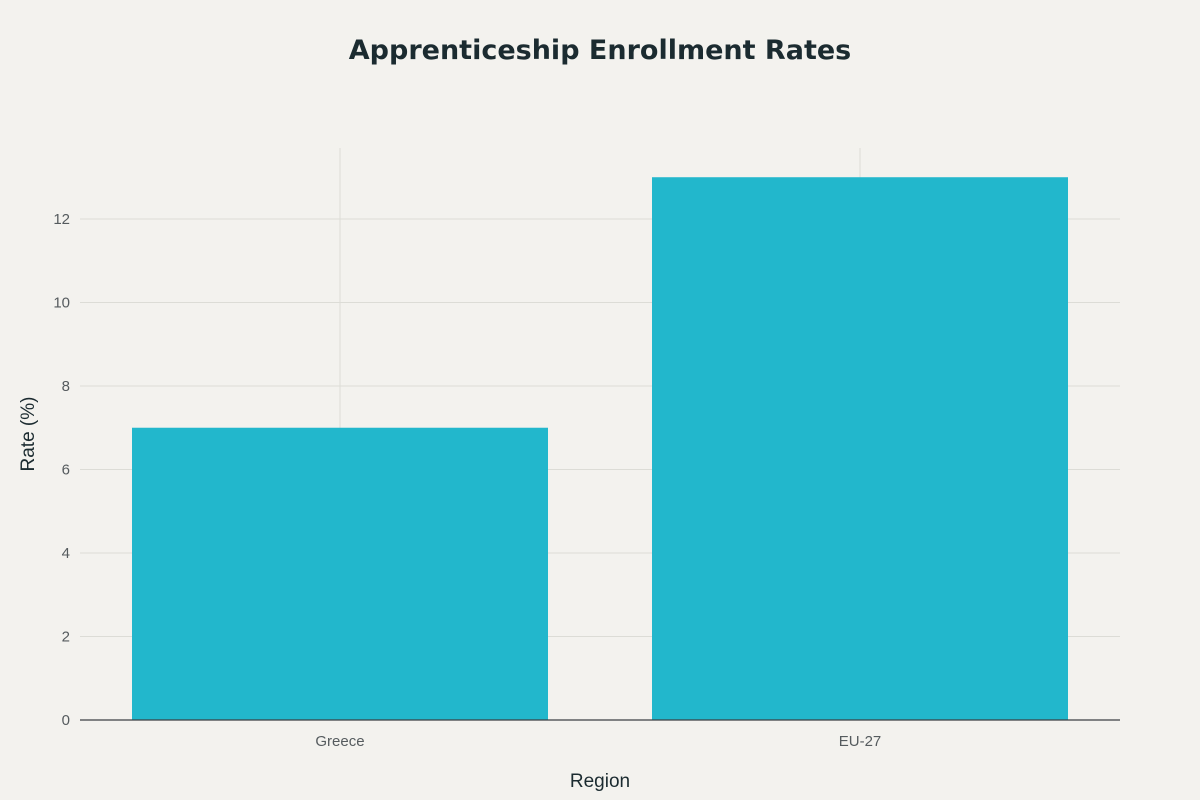 The width and height of the screenshot is (1200, 800). I want to click on y-tick-label: 4, so click(66, 553).